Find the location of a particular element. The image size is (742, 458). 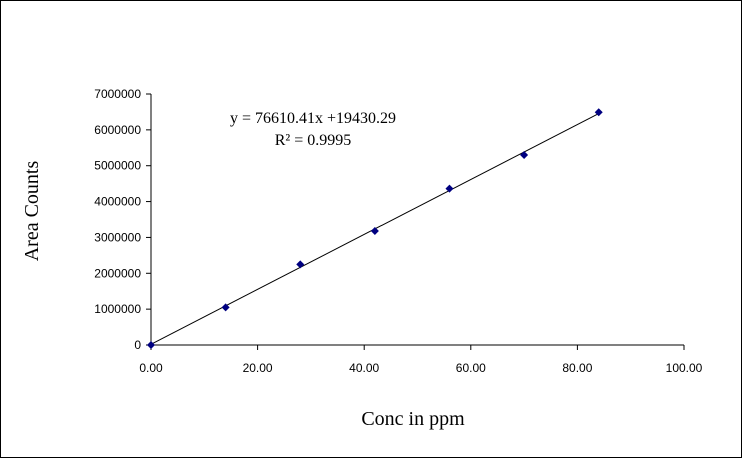

r-squared-label: R² = 0.9995 is located at coordinates (313, 140).